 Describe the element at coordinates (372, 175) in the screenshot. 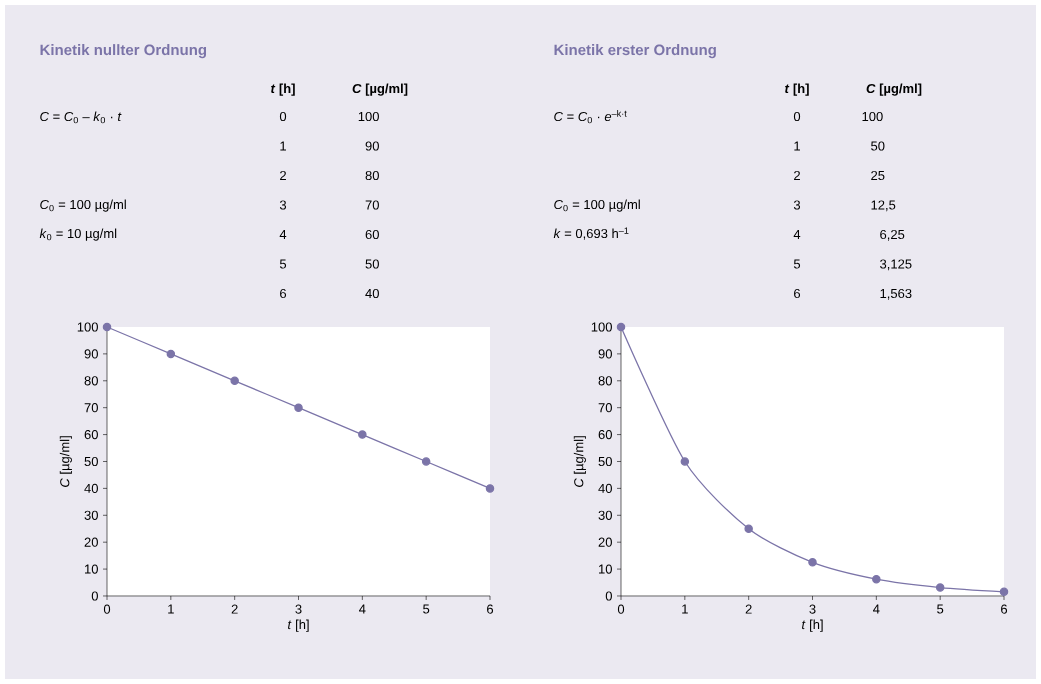

I see `text: 80` at that location.